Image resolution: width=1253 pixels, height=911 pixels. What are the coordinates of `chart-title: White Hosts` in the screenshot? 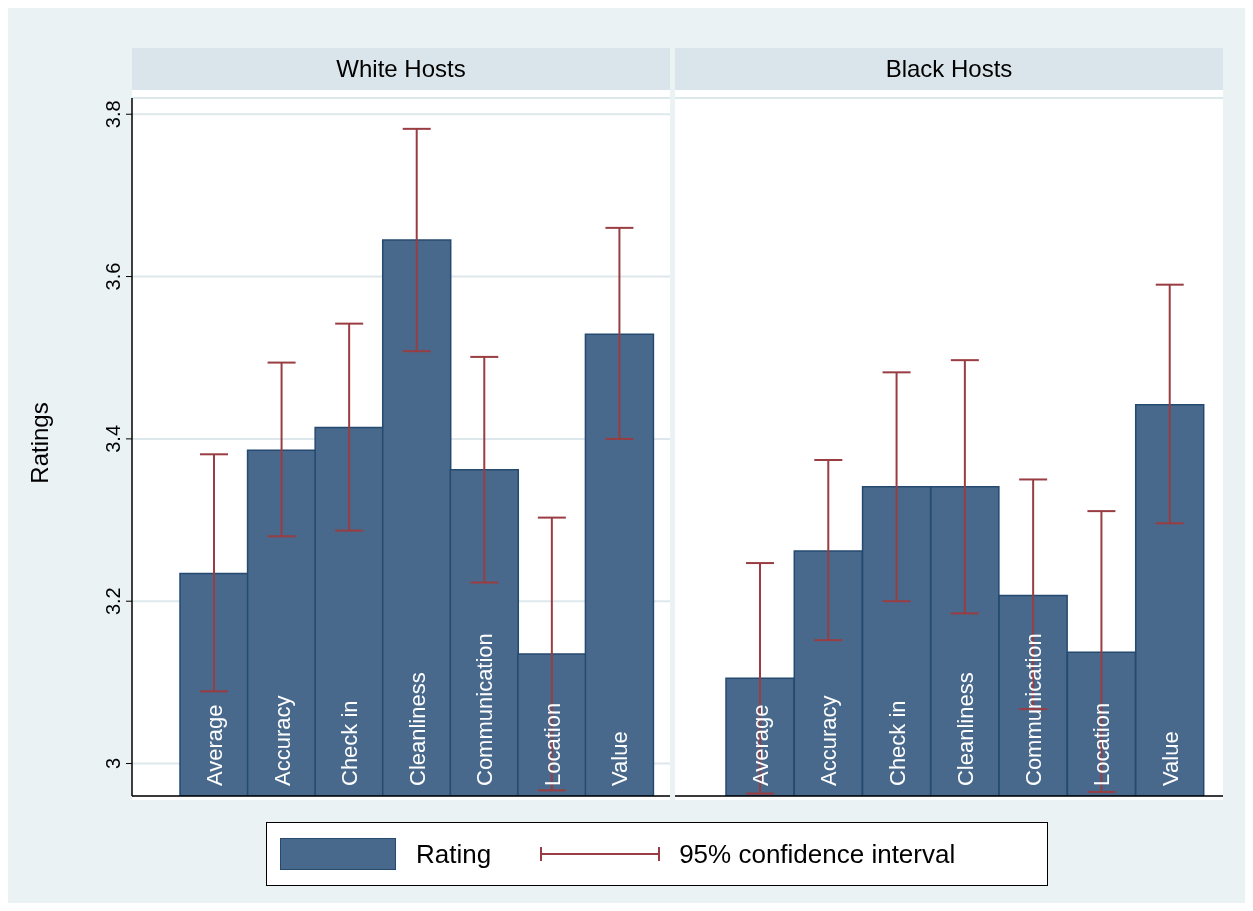 It's located at (401, 69).